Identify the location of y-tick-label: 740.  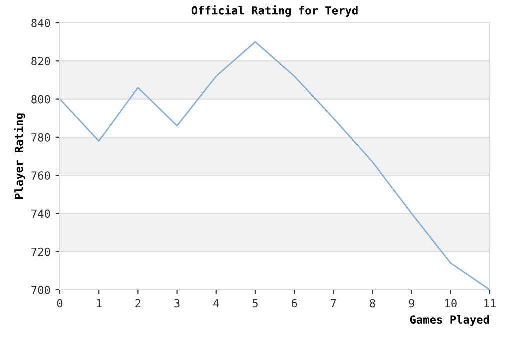
(41, 214).